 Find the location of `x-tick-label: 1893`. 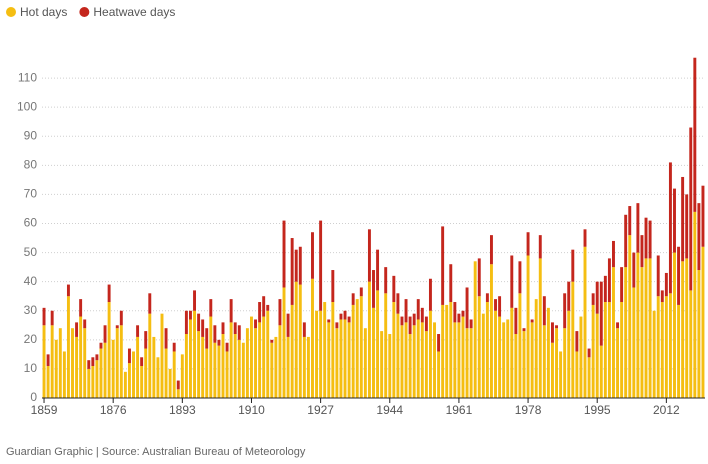

x-tick-label: 1893 is located at coordinates (182, 410).